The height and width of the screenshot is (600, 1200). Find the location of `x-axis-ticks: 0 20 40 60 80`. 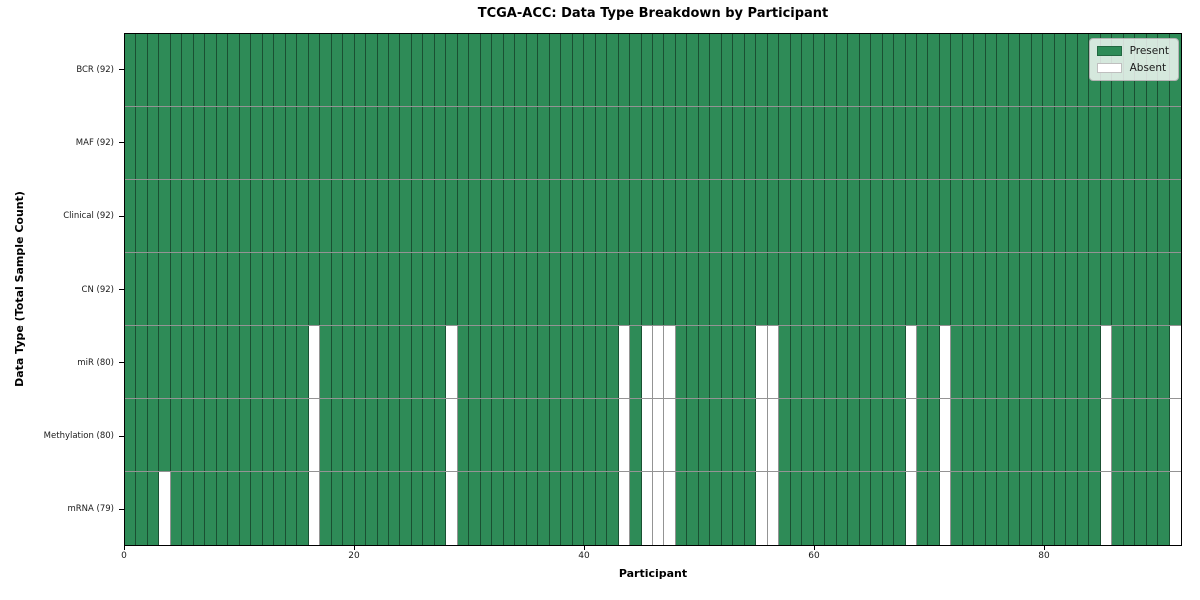

x-axis-ticks: 0 20 40 60 80 is located at coordinates (651, 555).